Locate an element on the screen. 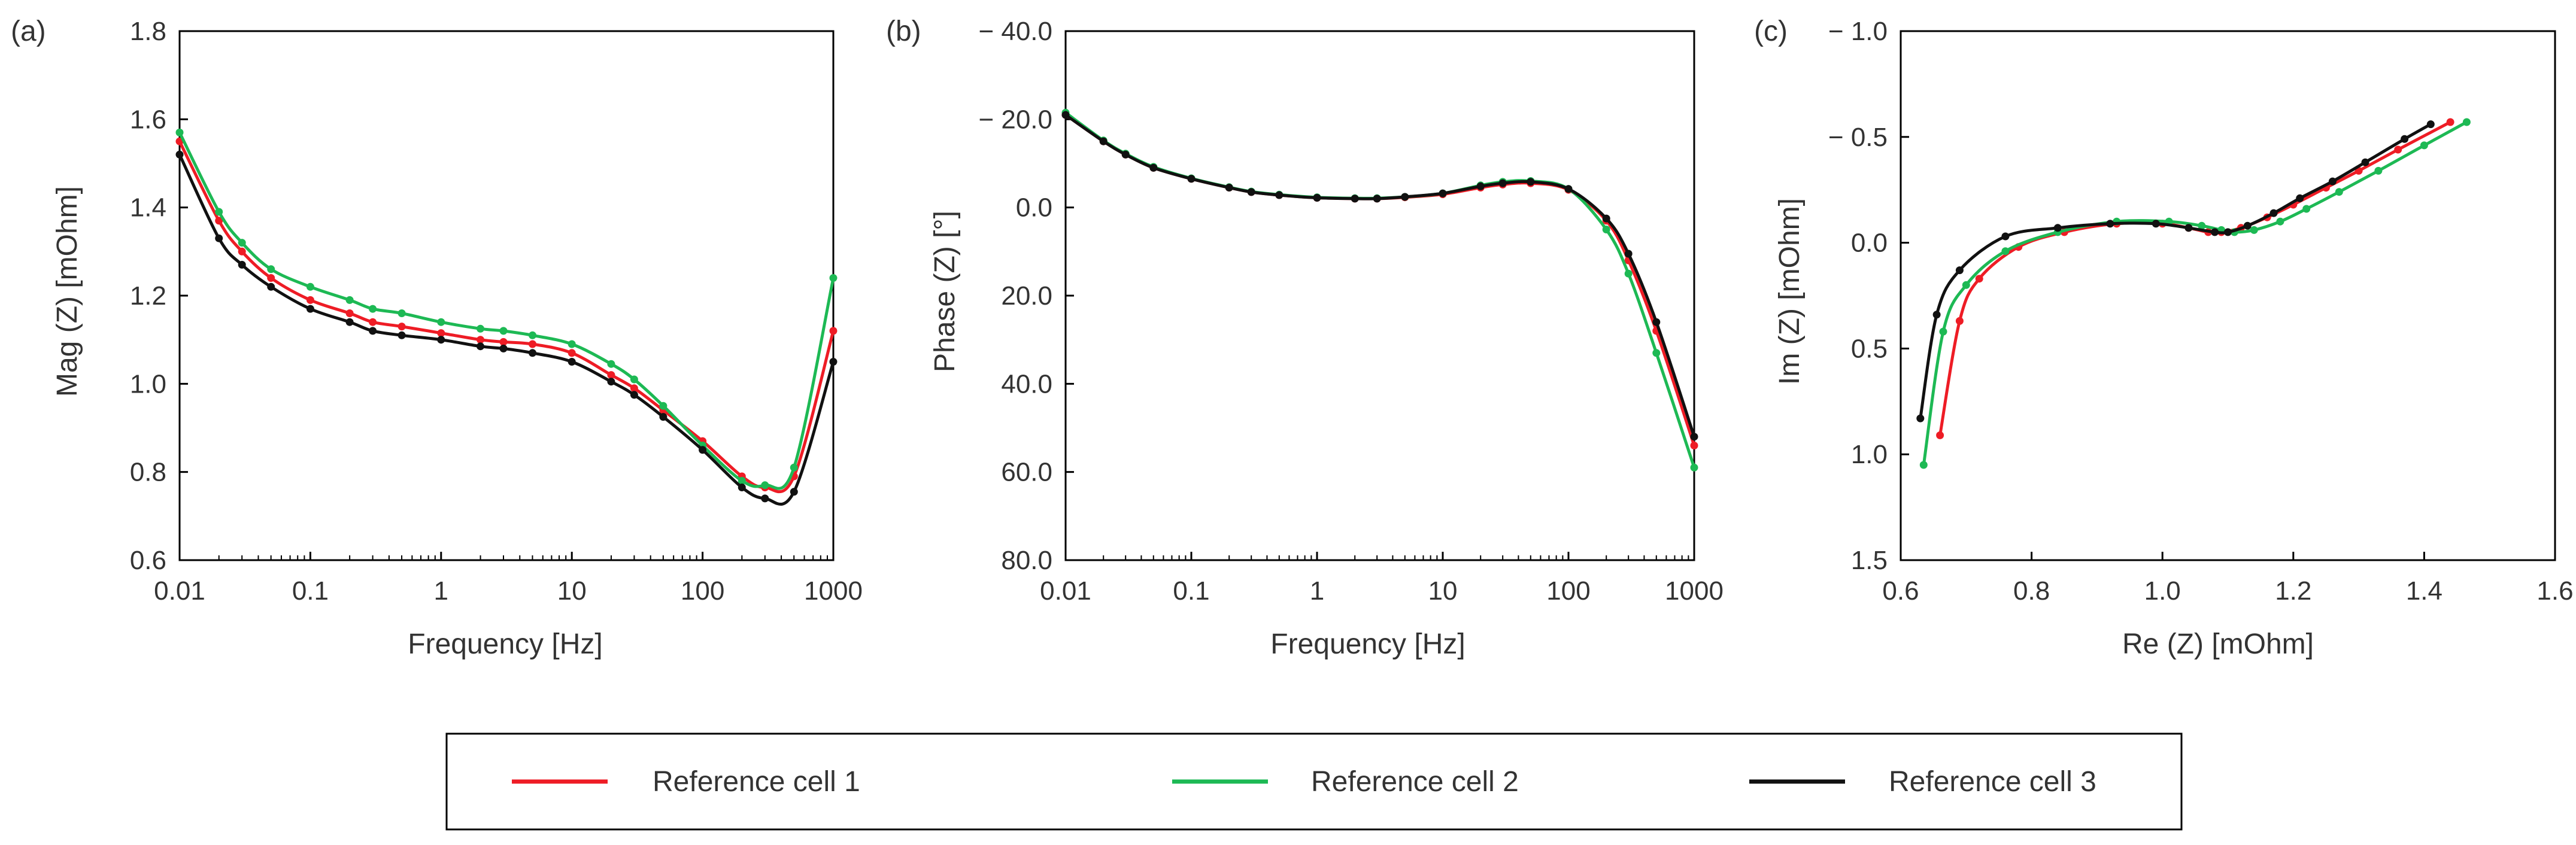 This screenshot has height=845, width=2576. y-tick-label: 1.6 is located at coordinates (148, 120).